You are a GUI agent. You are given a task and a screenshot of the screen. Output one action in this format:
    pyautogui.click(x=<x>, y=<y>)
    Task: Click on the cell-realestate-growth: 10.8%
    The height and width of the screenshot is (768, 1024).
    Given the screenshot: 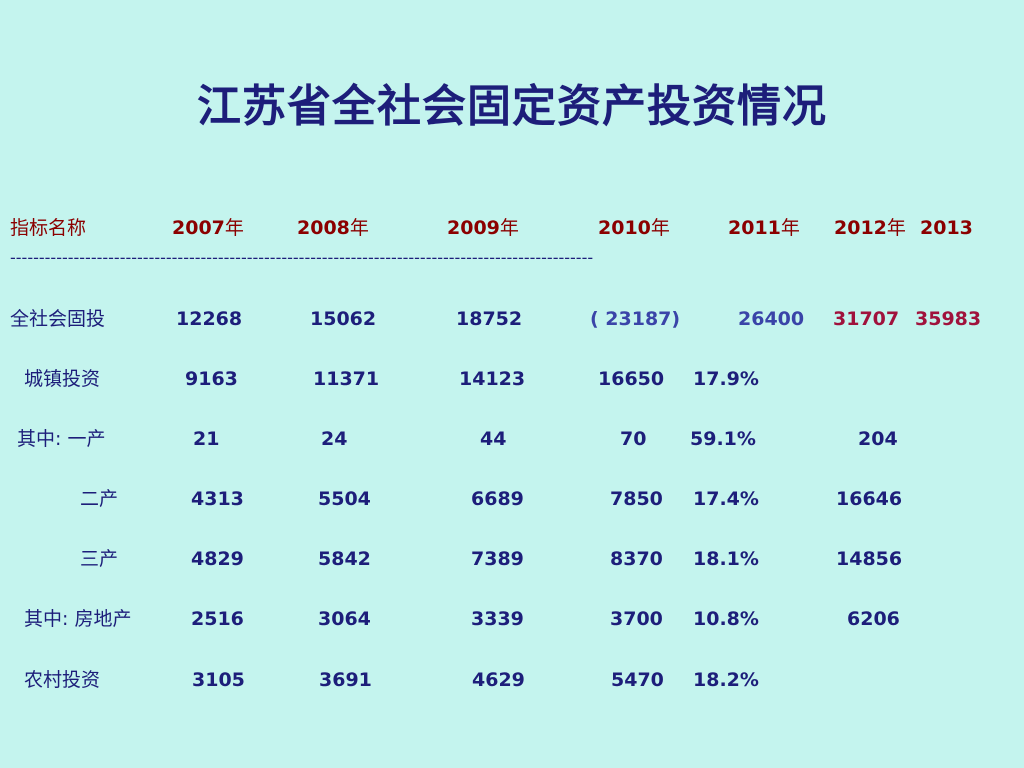 What is the action you would take?
    pyautogui.click(x=726, y=619)
    